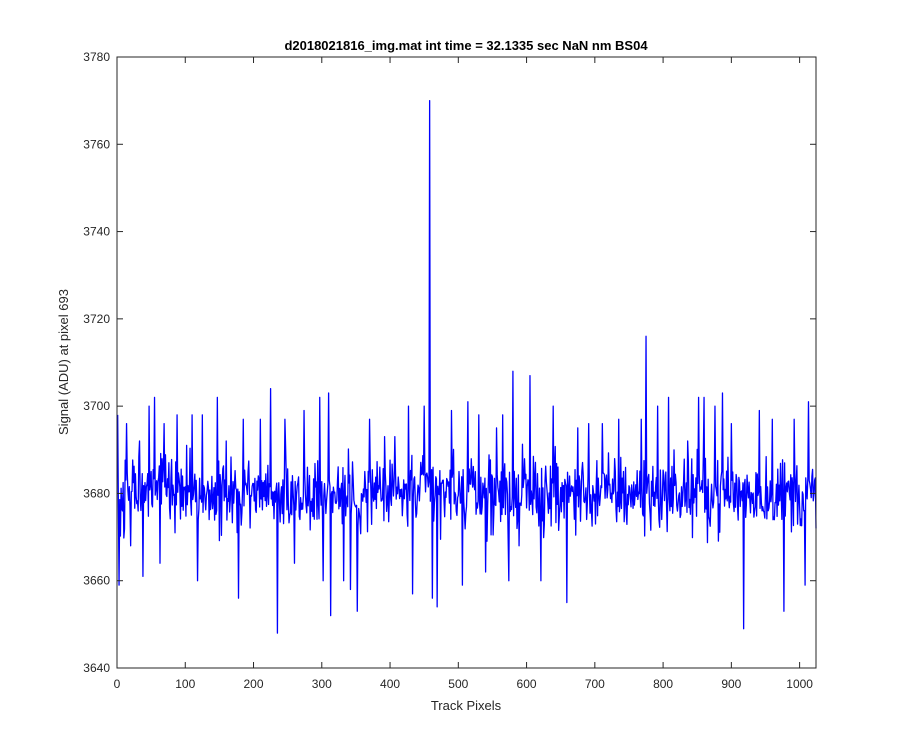 The width and height of the screenshot is (900, 755). What do you see at coordinates (96, 493) in the screenshot?
I see `y-tick-label: 3680` at bounding box center [96, 493].